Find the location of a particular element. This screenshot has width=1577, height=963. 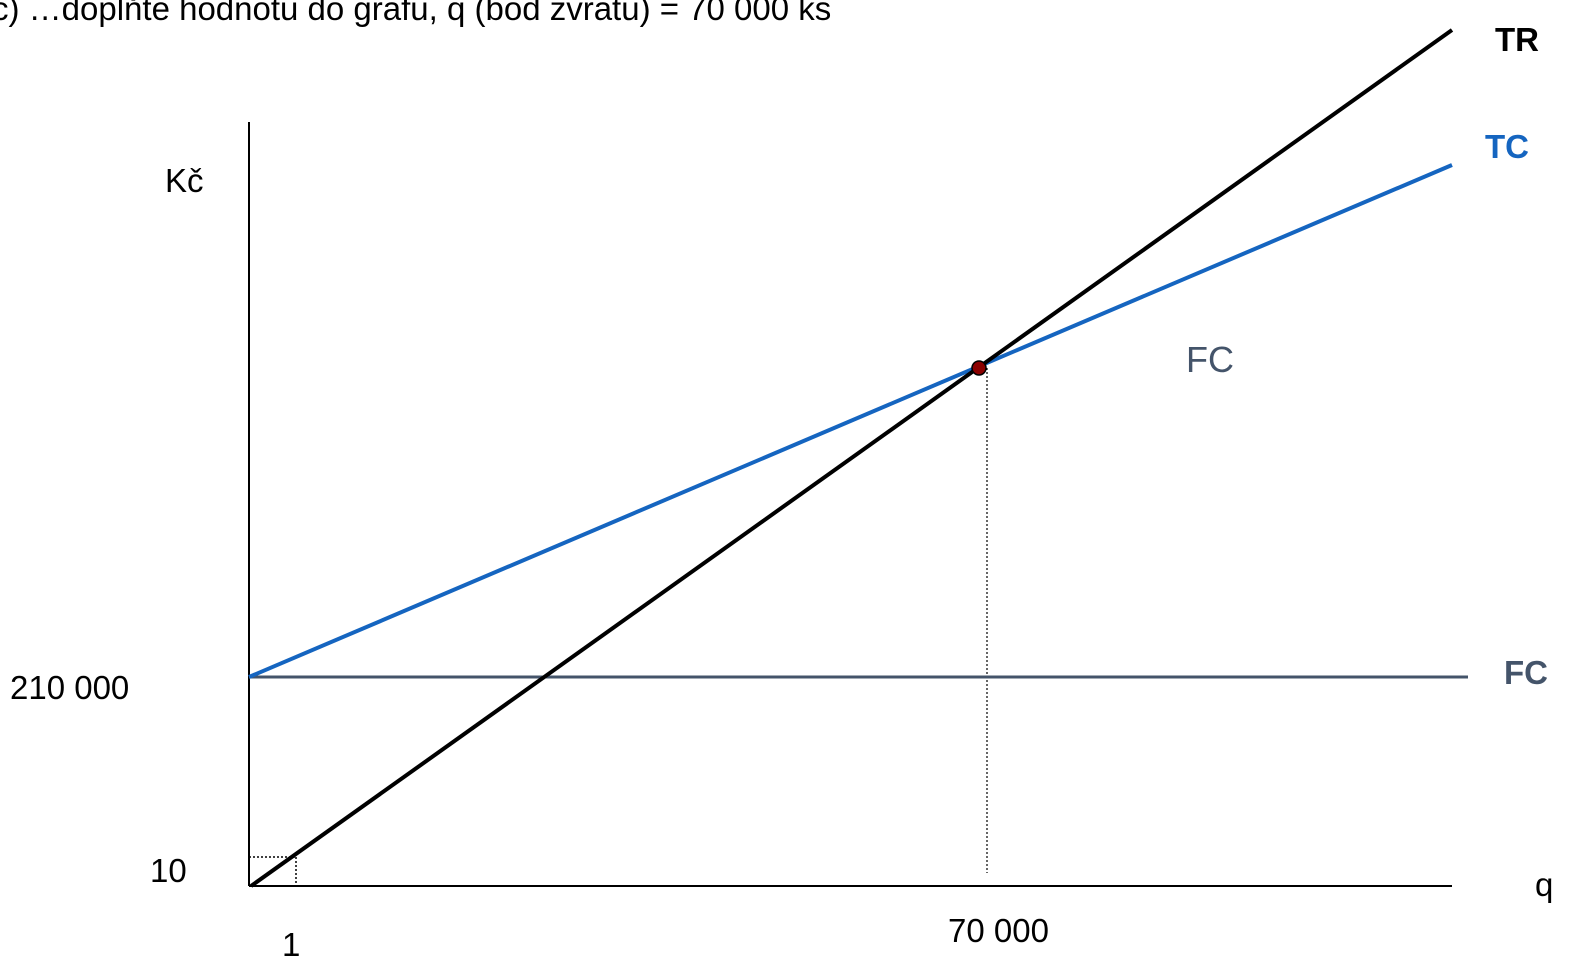

tc-series-label: TC is located at coordinates (1507, 146).